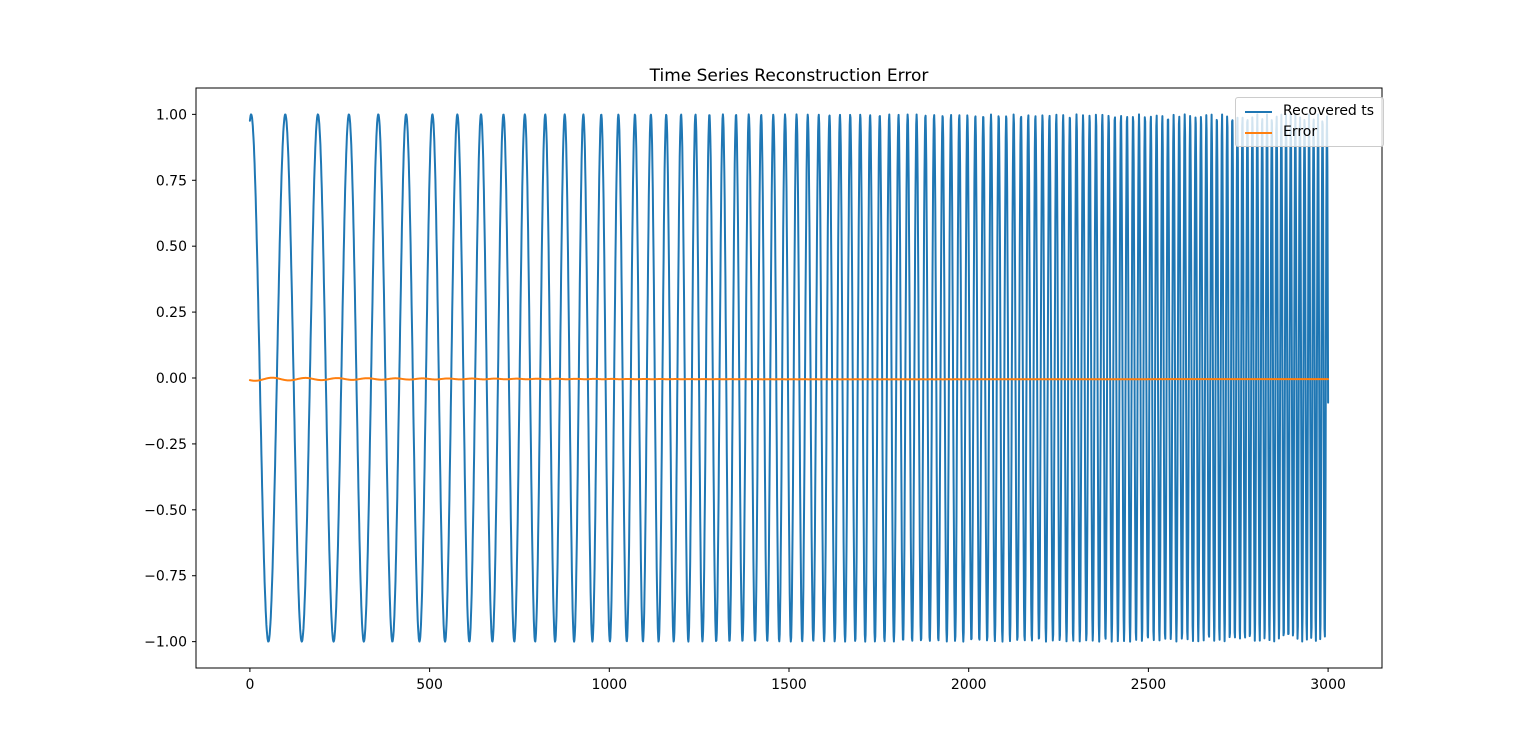 The width and height of the screenshot is (1536, 754). Describe the element at coordinates (249, 685) in the screenshot. I see `x-tick-label: 0` at that location.